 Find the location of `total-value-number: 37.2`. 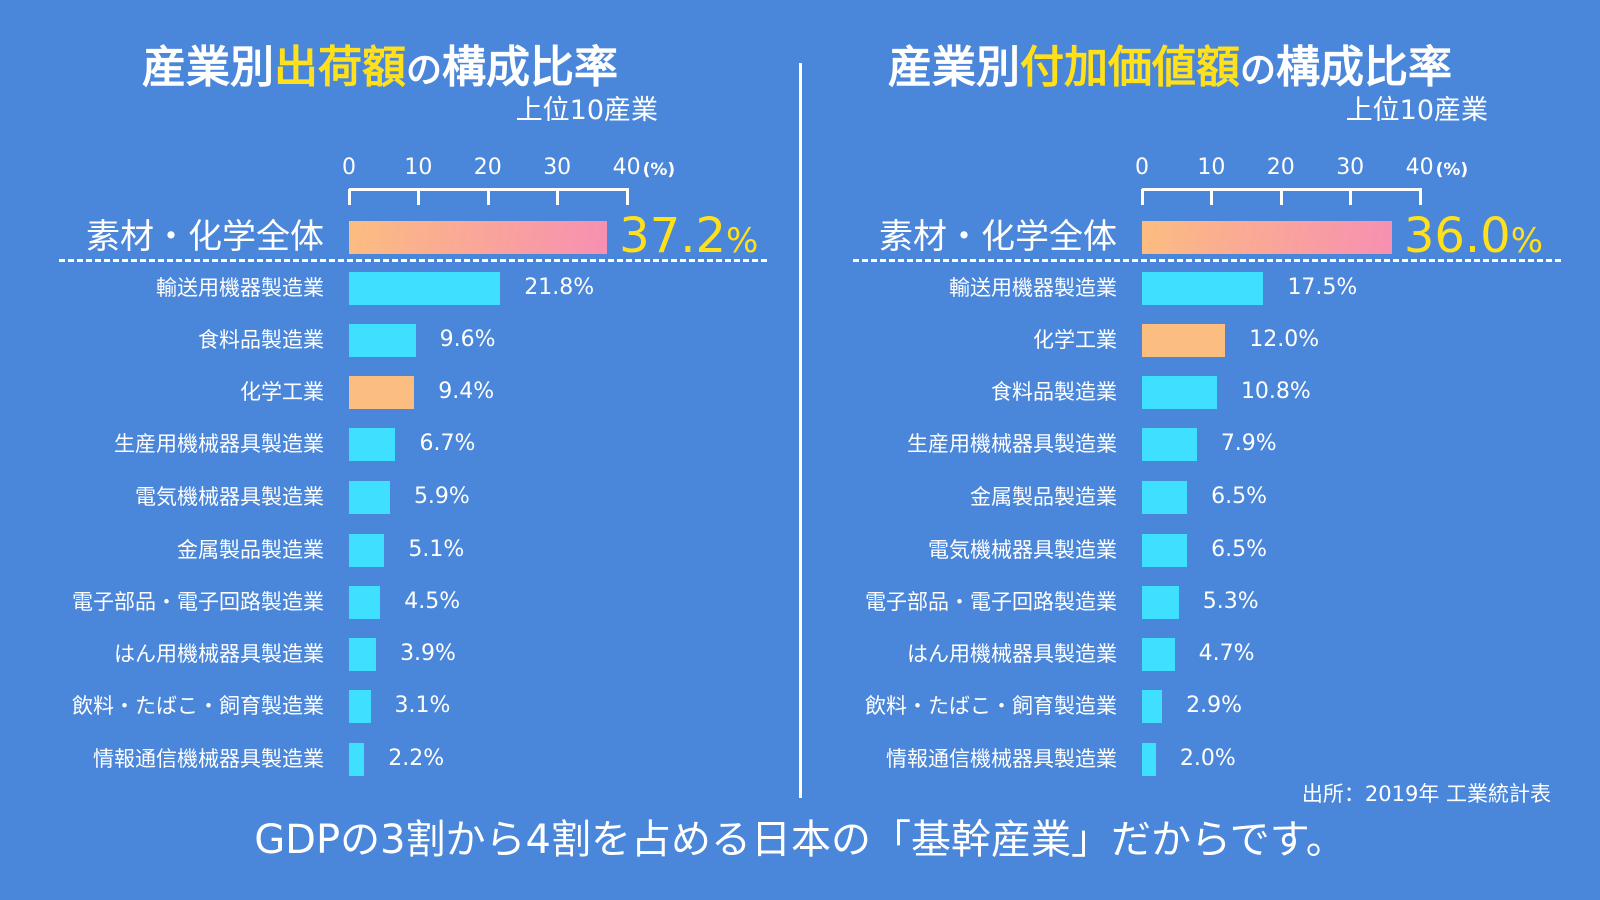

total-value-number: 37.2 is located at coordinates (673, 236).